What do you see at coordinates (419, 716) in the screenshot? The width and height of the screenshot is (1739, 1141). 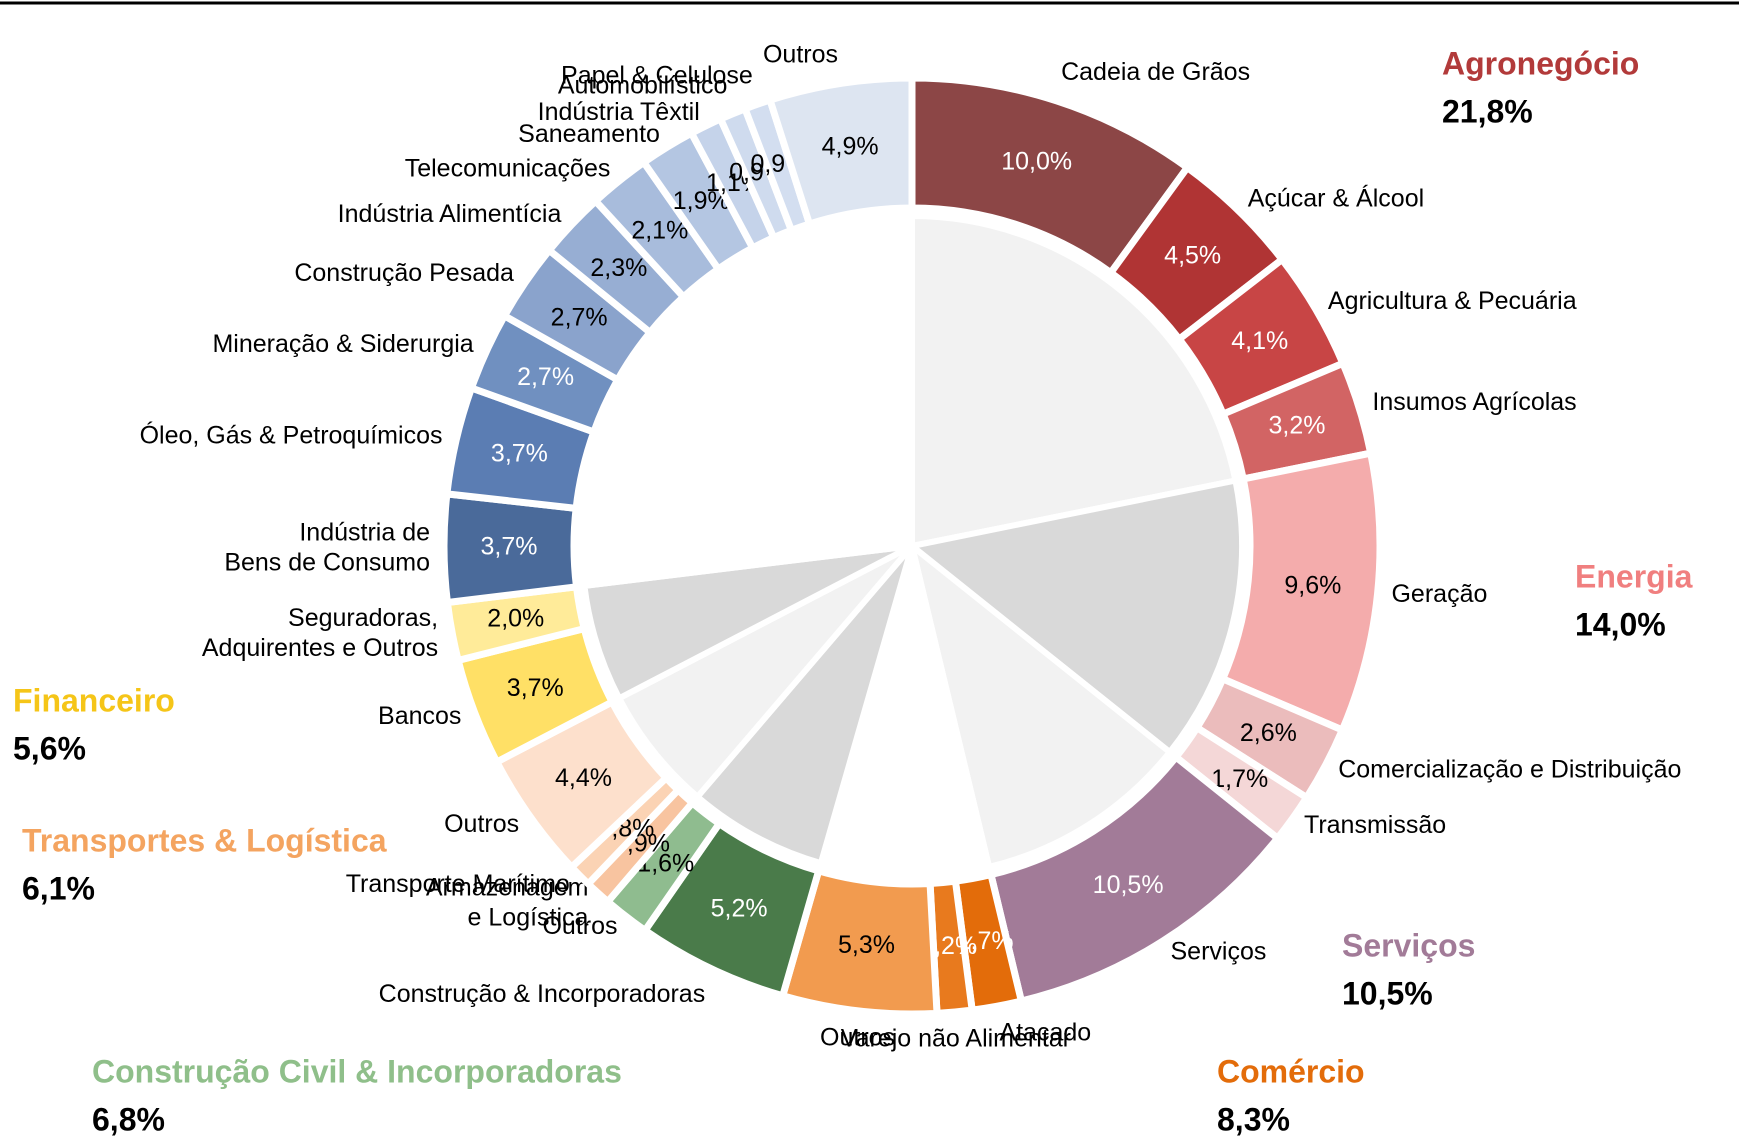 I see `segment-label: Bancos` at bounding box center [419, 716].